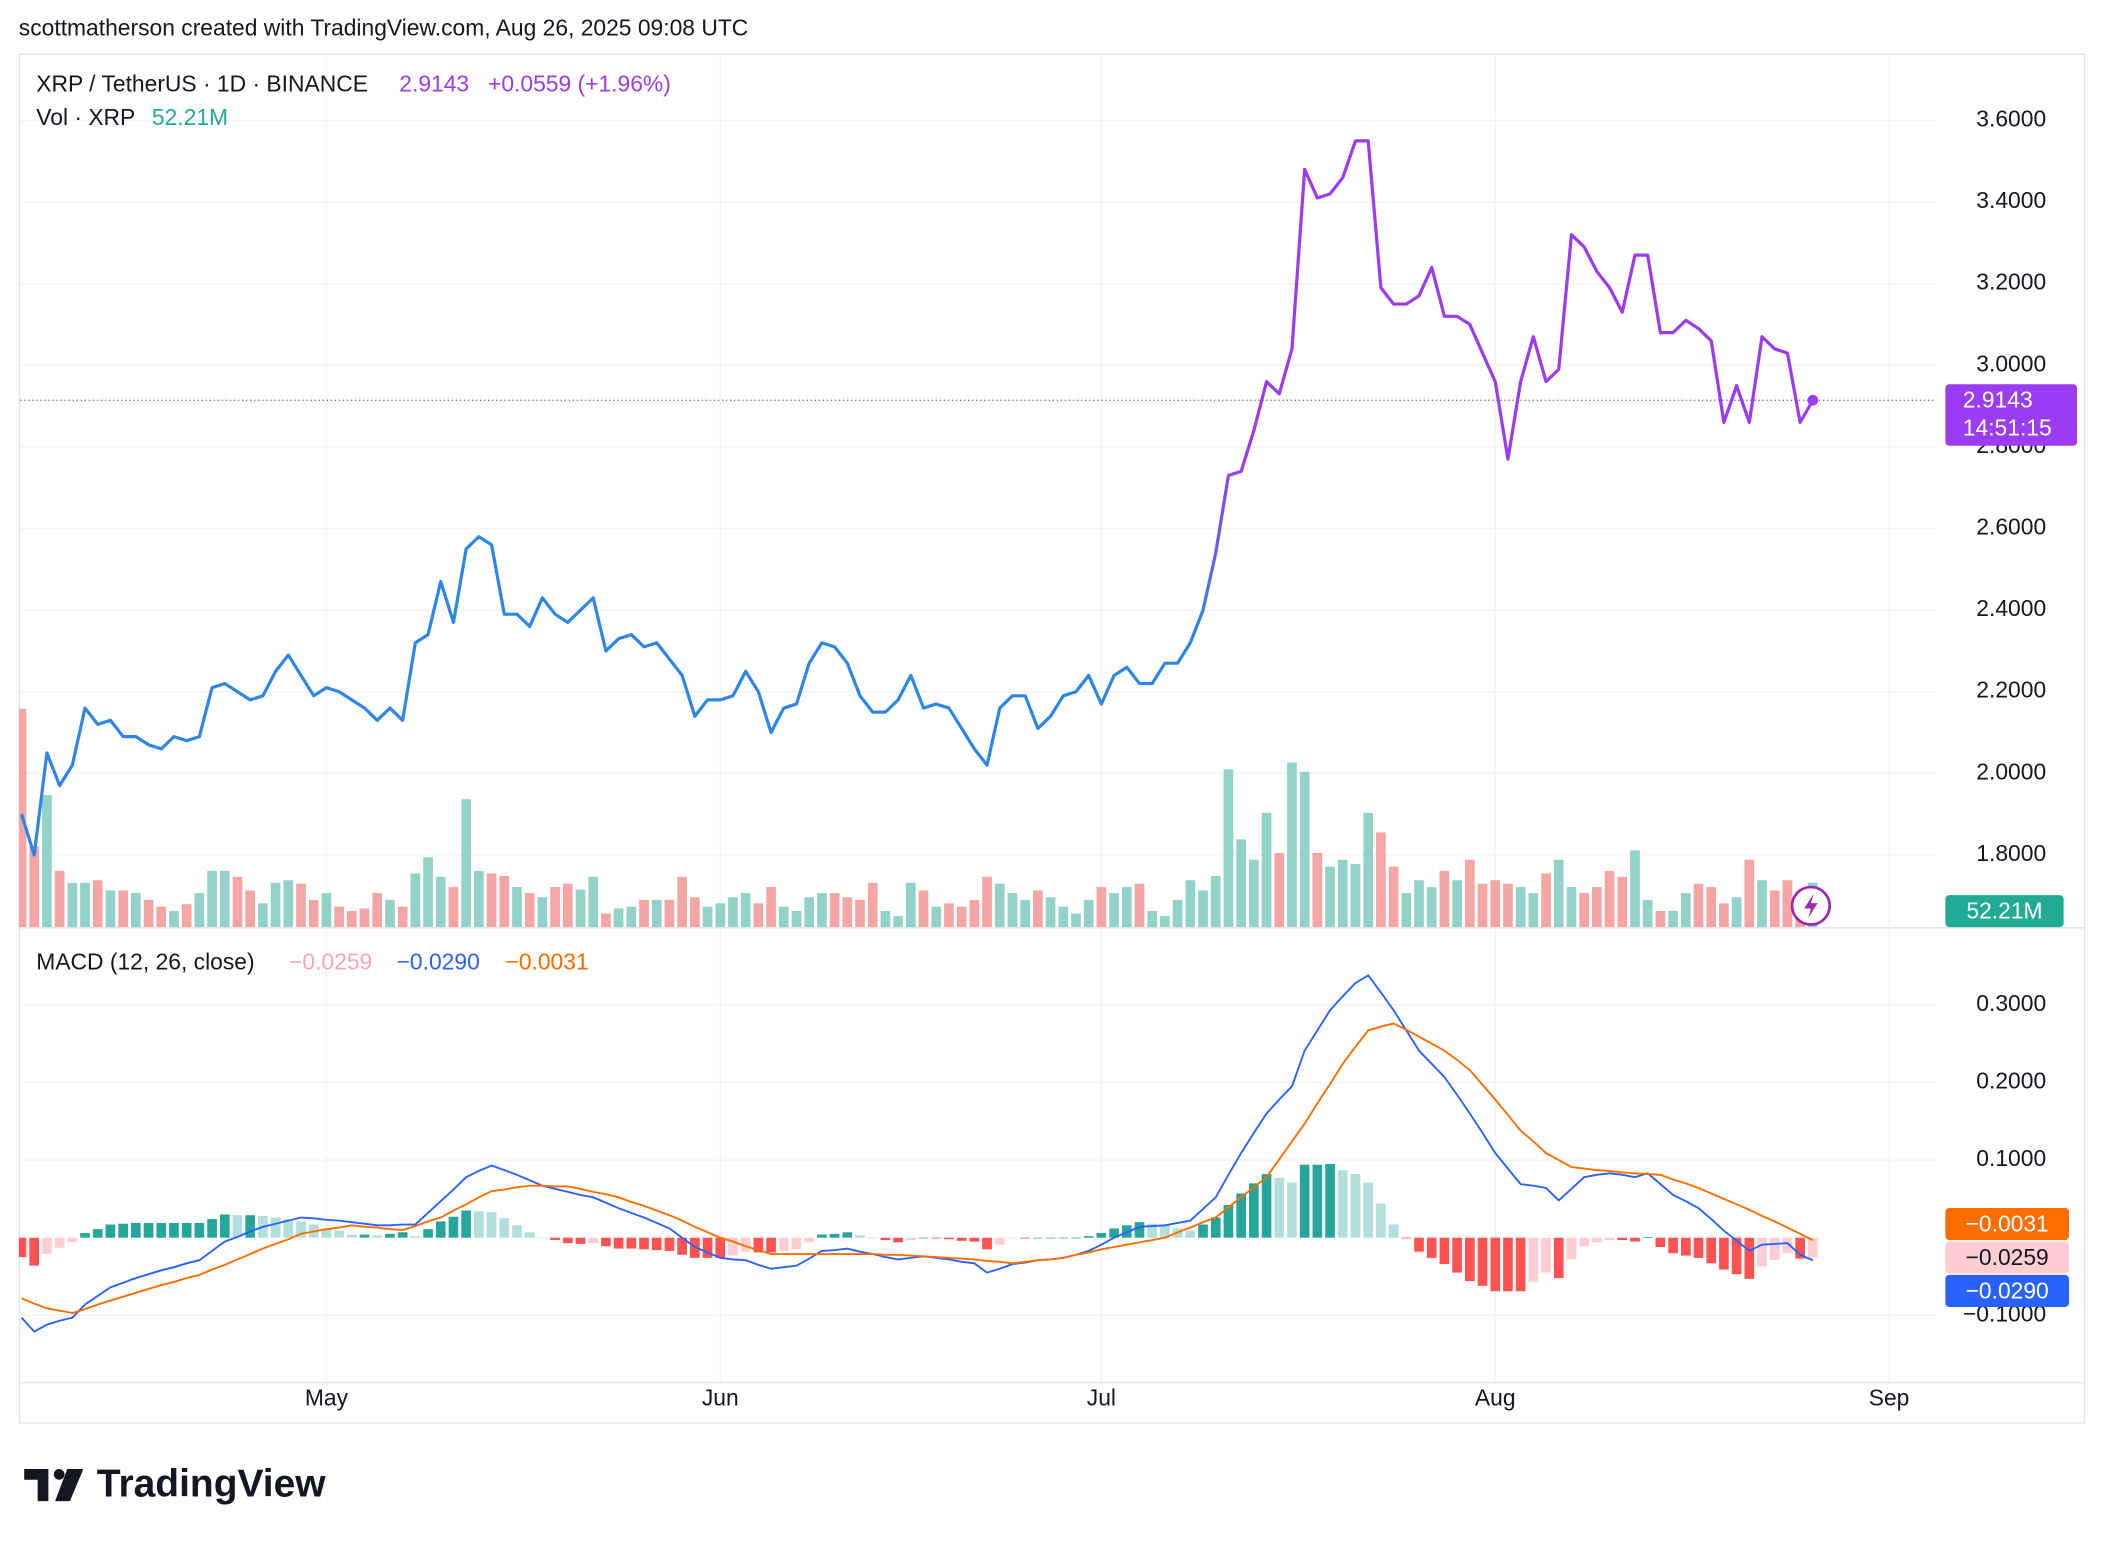 This screenshot has width=2108, height=1552. I want to click on countdown: 14:51:15, so click(2007, 428).